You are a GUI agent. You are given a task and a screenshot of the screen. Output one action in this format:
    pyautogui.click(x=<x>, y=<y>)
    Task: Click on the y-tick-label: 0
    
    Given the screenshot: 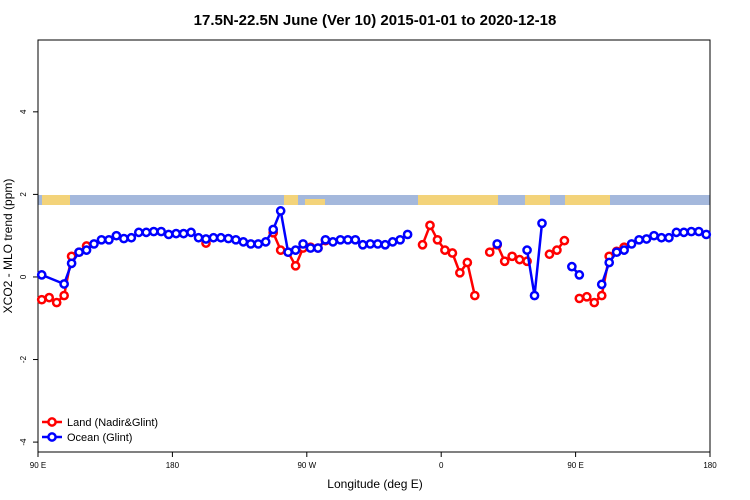 What is the action you would take?
    pyautogui.click(x=23, y=276)
    